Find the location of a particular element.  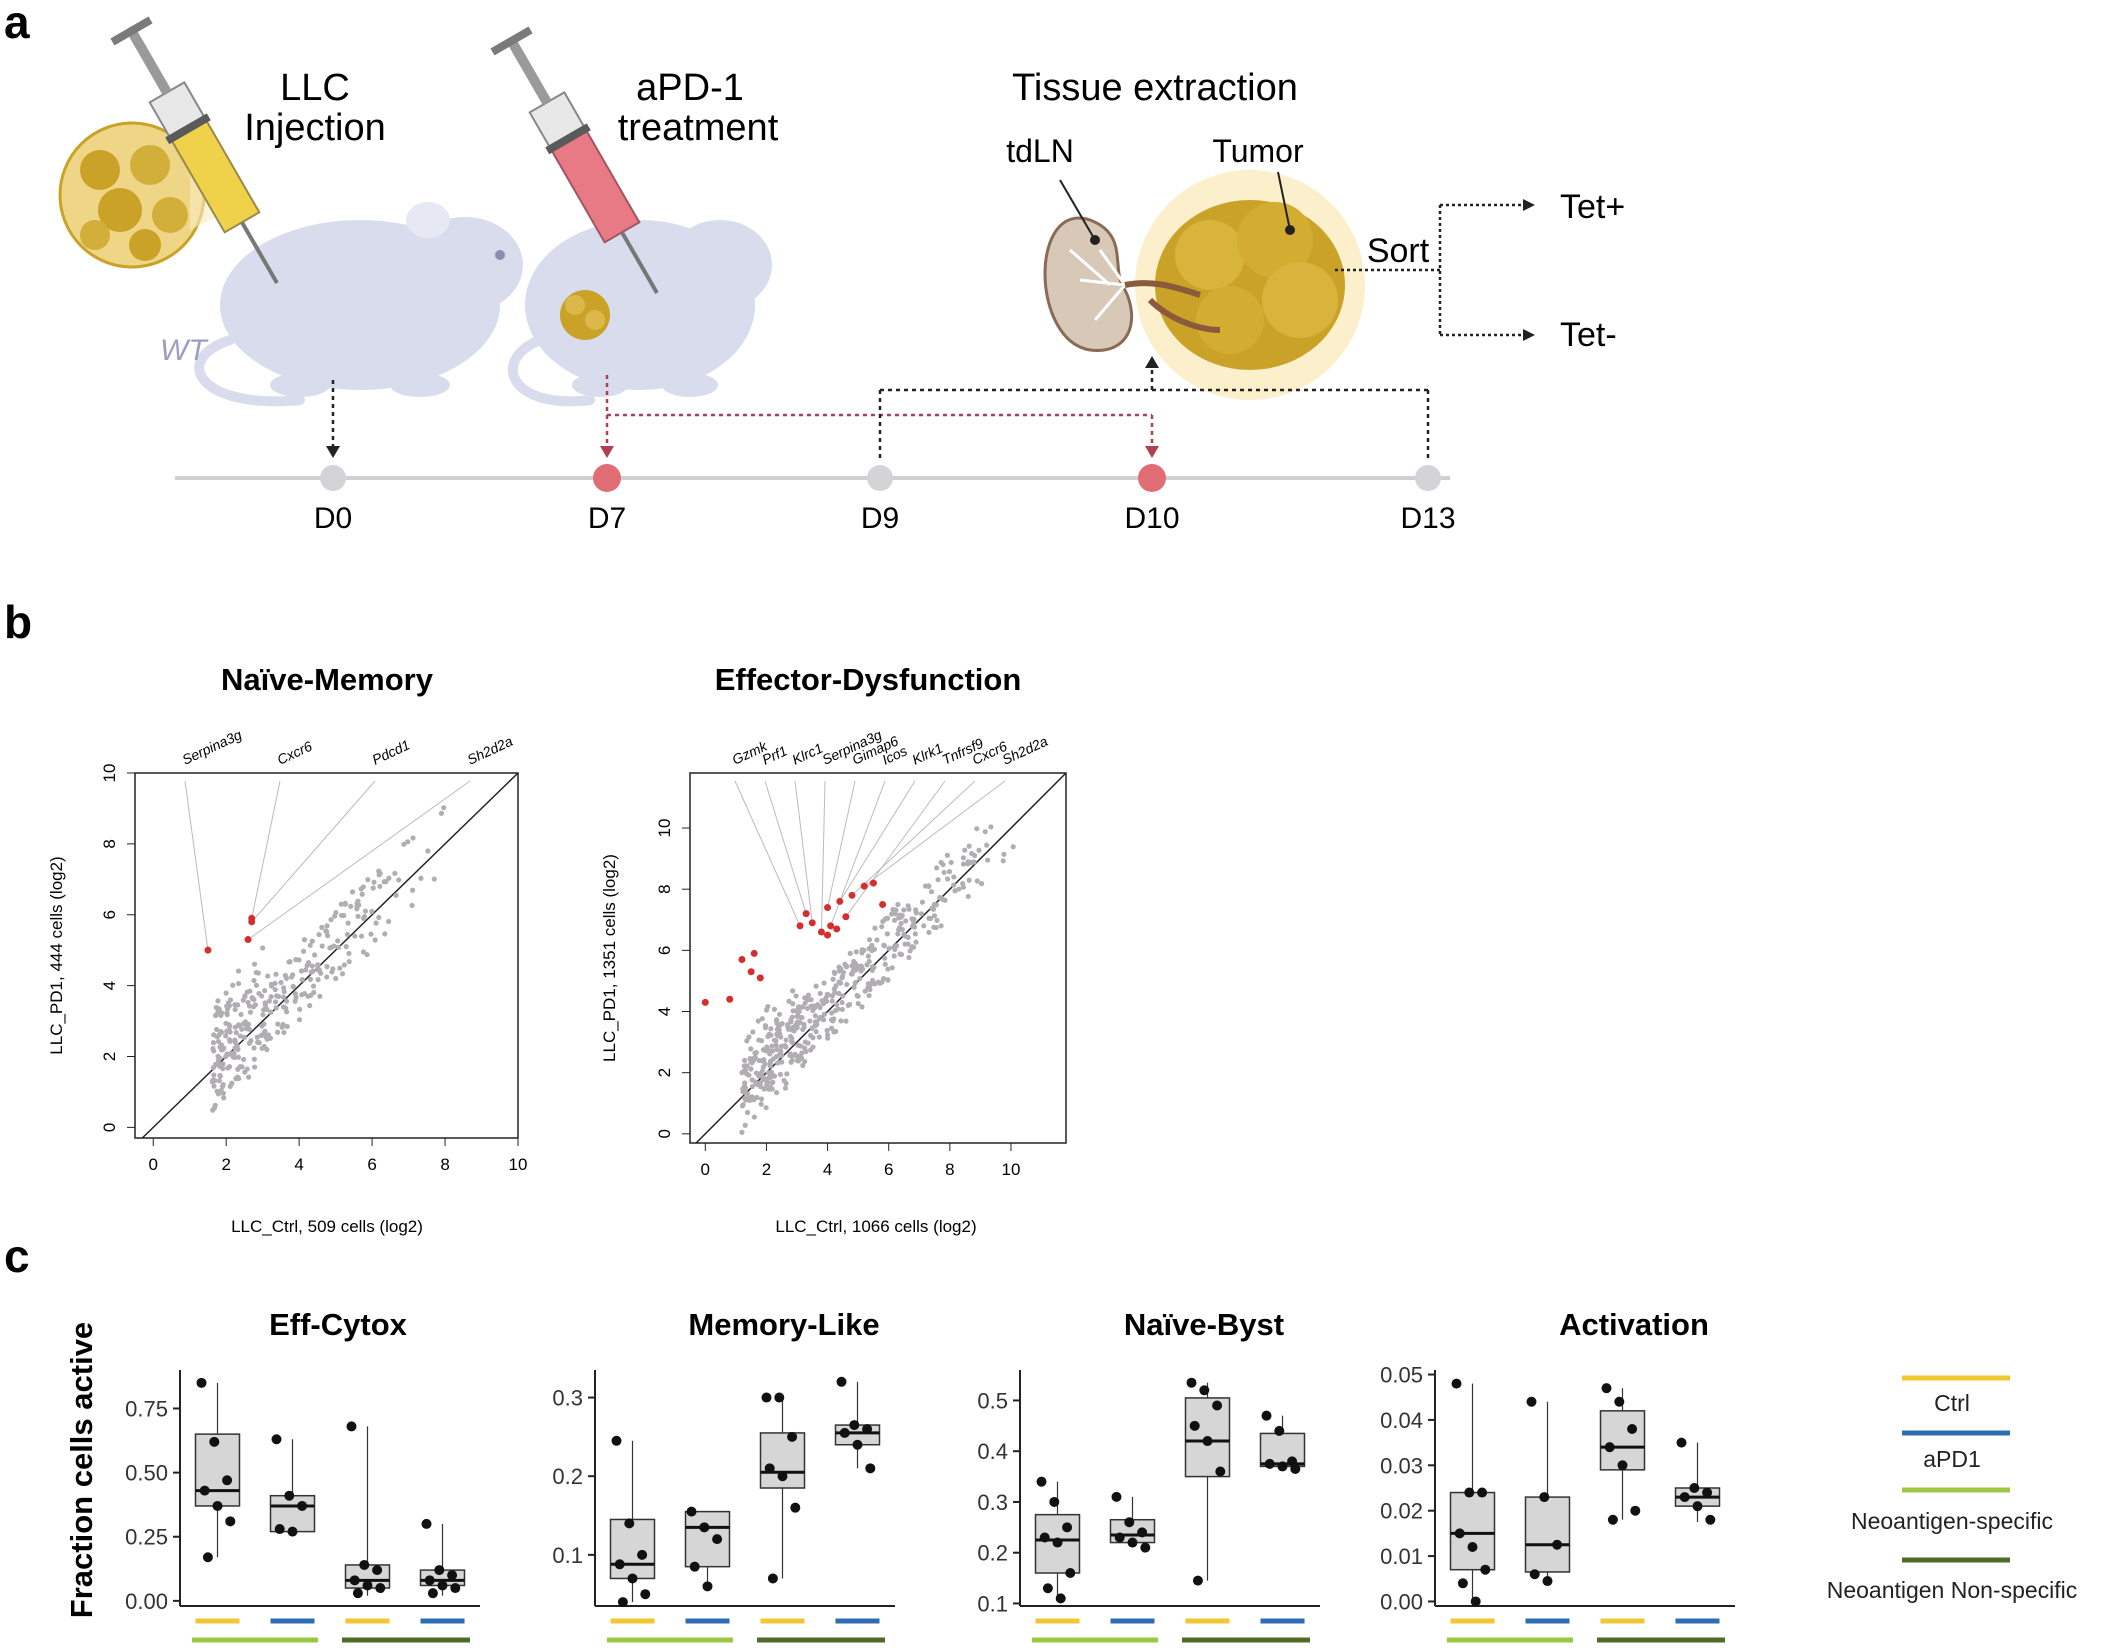

y-axis-label: LLC_PD1, 1351 cells (log2) is located at coordinates (609, 958).